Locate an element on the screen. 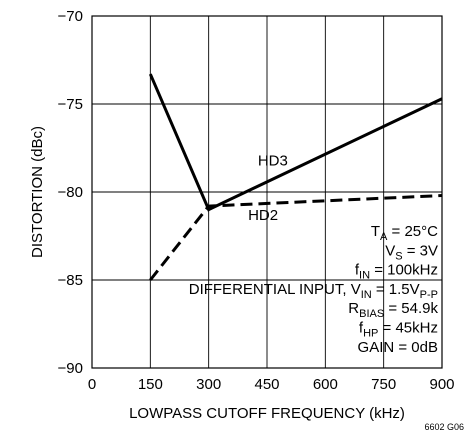 Image resolution: width=472 pixels, height=434 pixels. condition-line: DIFFERENTIAL INPUT, VIN = 1.5VP-P is located at coordinates (313, 291).